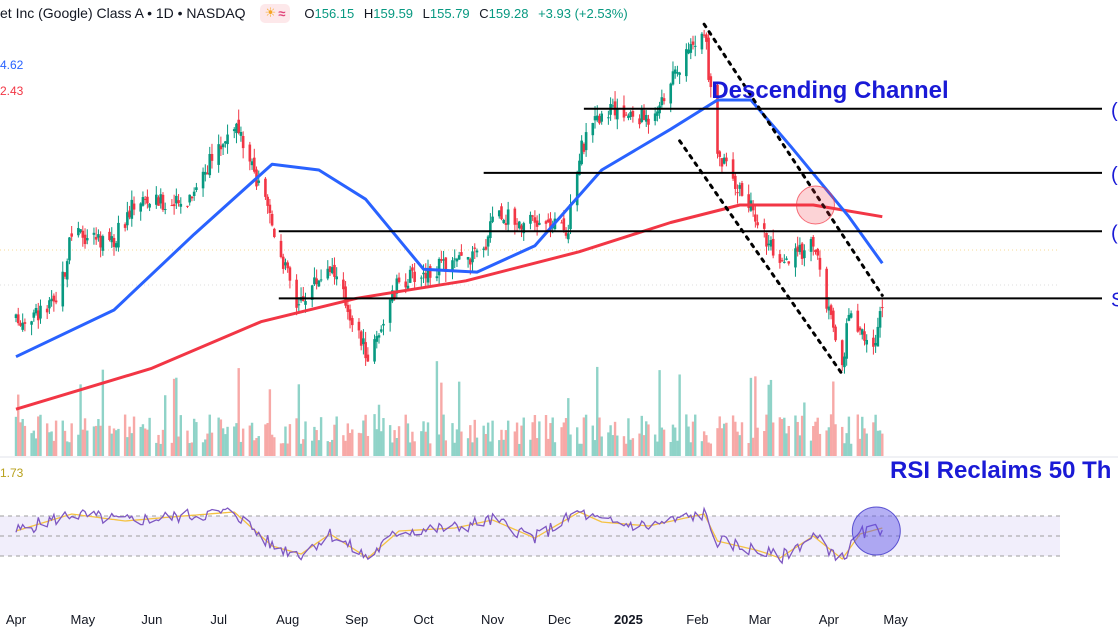 The width and height of the screenshot is (1118, 628). What do you see at coordinates (12, 91) in the screenshot?
I see `ma200-value-label: 2.43` at bounding box center [12, 91].